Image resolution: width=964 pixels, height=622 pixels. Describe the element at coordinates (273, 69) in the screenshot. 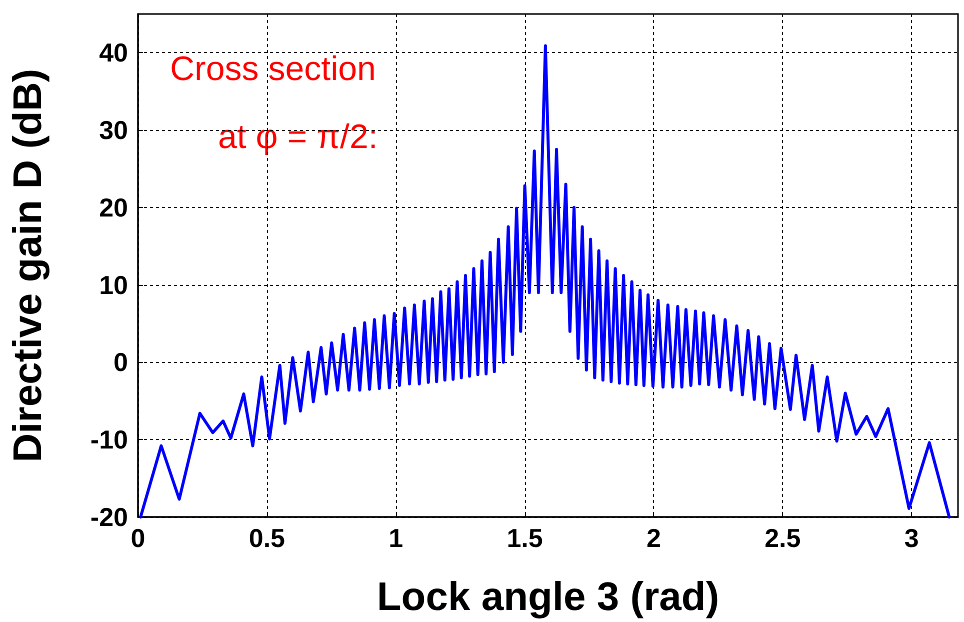

I see `annotation: Cross section` at that location.